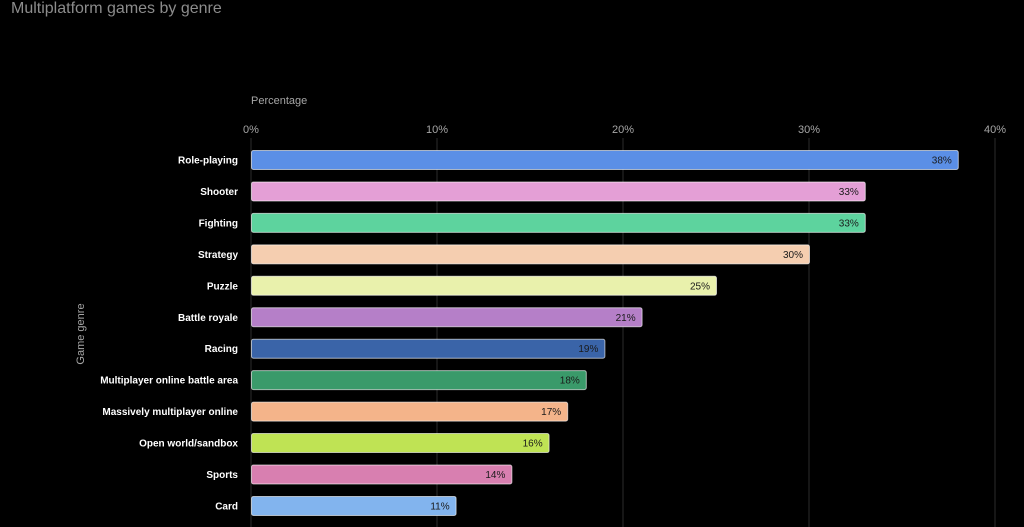 This screenshot has height=527, width=1024. What do you see at coordinates (188, 444) in the screenshot?
I see `category-label: Open world/sandbox` at bounding box center [188, 444].